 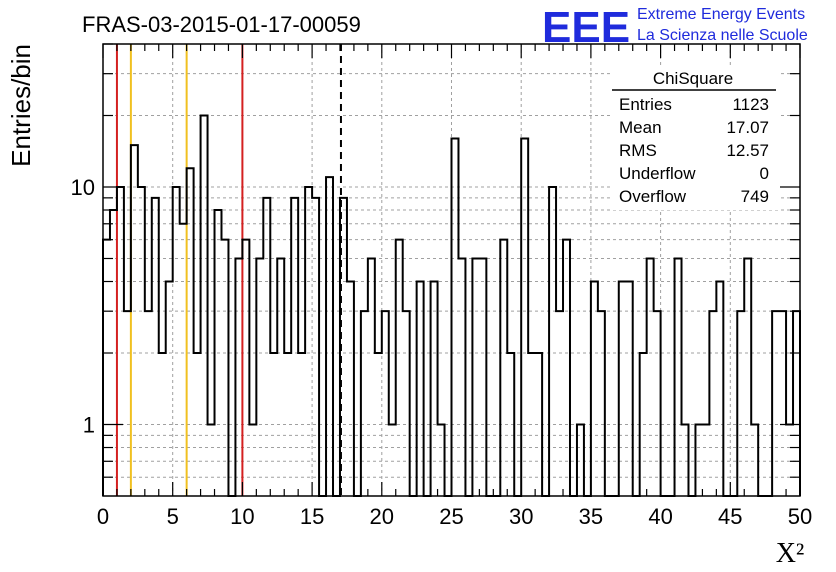 What do you see at coordinates (103, 516) in the screenshot?
I see `x-tick-label: 0` at bounding box center [103, 516].